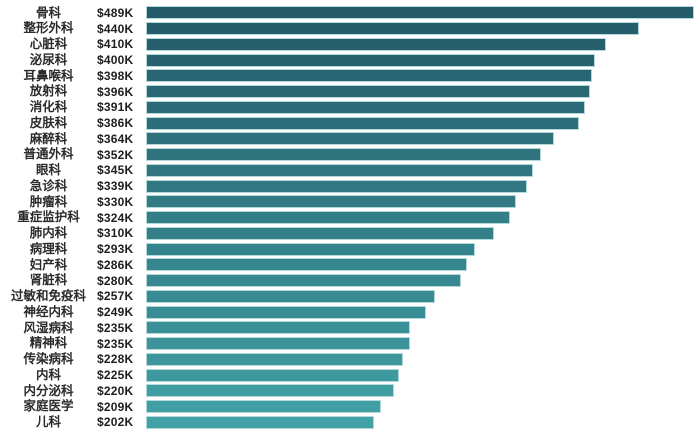 The image size is (700, 438). What do you see at coordinates (48, 311) in the screenshot?
I see `category-label: 神经内科` at bounding box center [48, 311].